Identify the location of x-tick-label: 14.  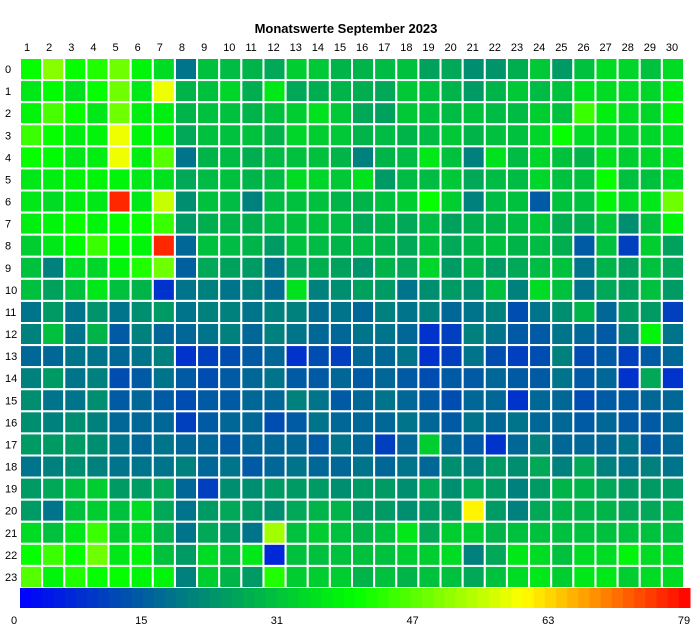
(318, 48).